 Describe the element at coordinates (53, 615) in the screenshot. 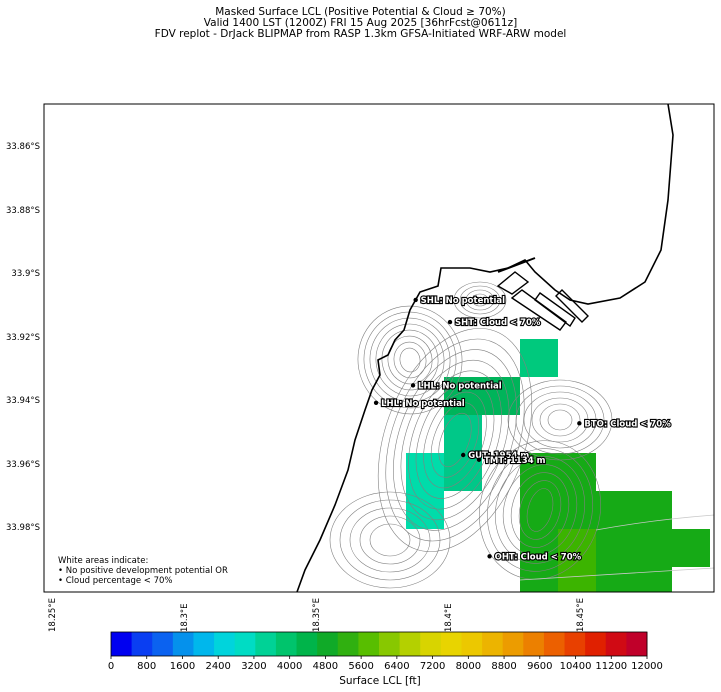

I see `lon-label: 18.25°E` at that location.